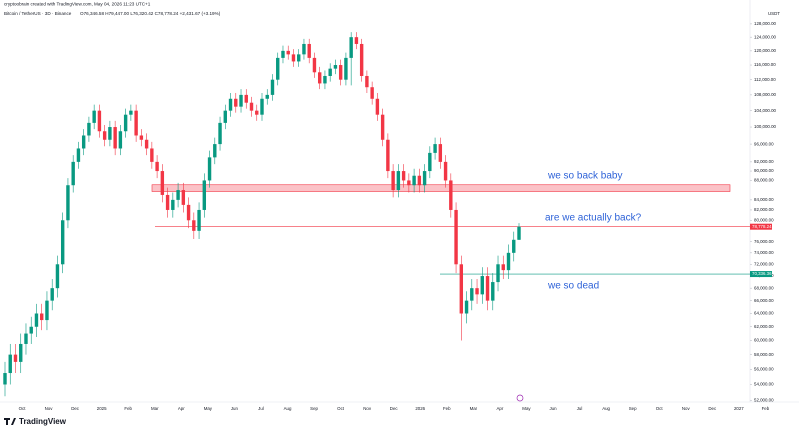 Image resolution: width=799 pixels, height=433 pixels. I want to click on x-tick-label: Dec, so click(75, 408).